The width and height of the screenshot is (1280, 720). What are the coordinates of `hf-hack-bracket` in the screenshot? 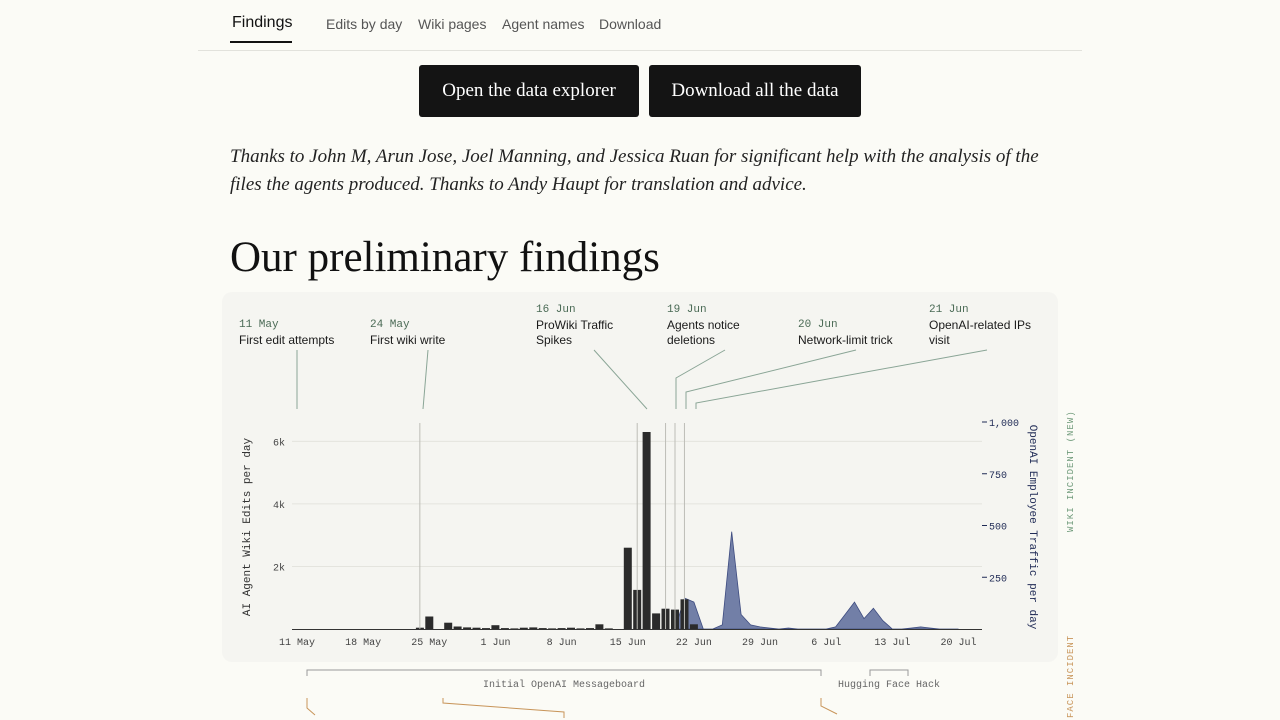 It's located at (889, 672).